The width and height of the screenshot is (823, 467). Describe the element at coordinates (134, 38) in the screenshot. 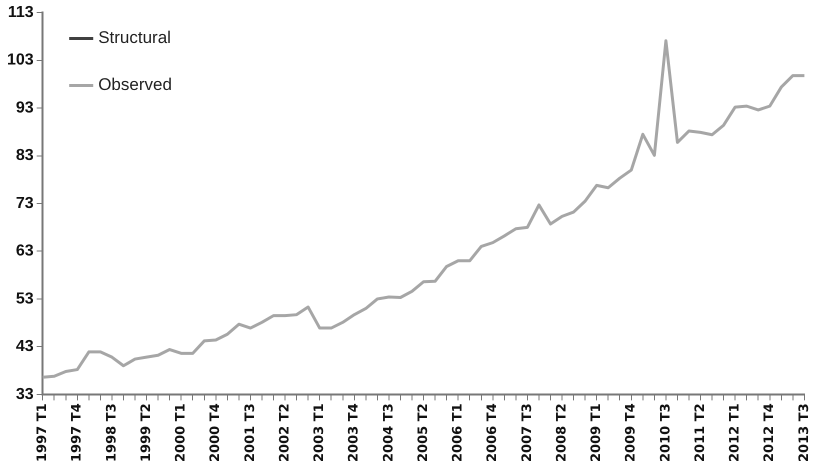

I see `legend-label: Structural` at that location.